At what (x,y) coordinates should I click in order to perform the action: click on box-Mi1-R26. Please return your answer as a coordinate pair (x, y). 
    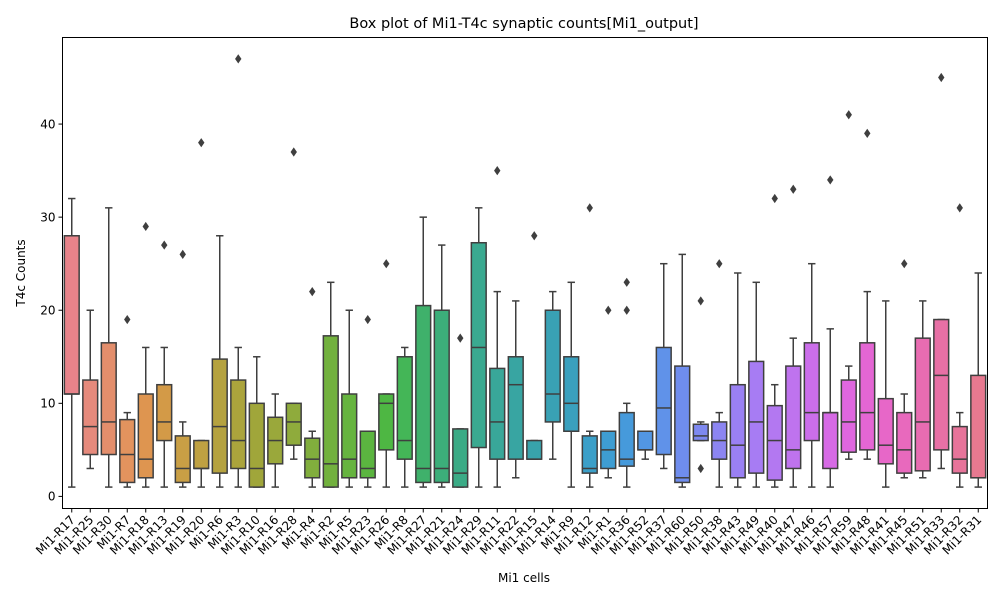
    Looking at the image, I should click on (386, 373).